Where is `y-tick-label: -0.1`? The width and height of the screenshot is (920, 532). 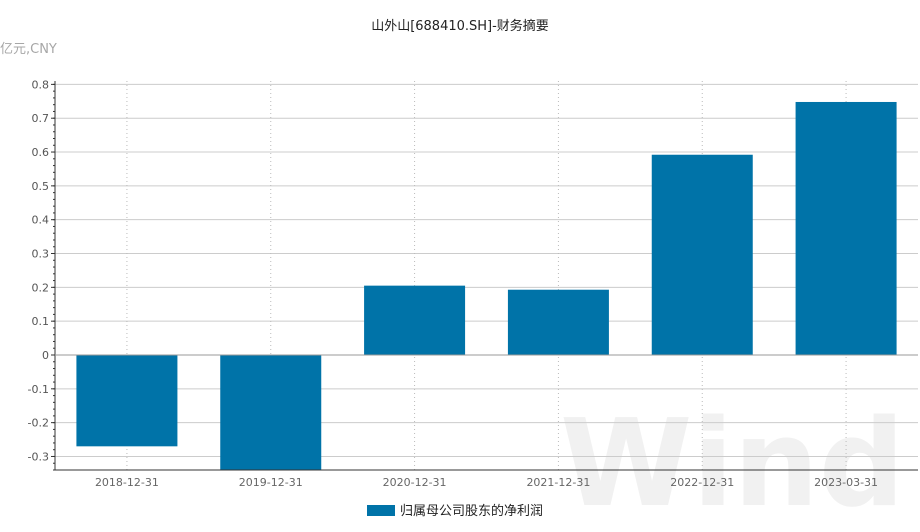 y-tick-label: -0.1 is located at coordinates (38, 389).